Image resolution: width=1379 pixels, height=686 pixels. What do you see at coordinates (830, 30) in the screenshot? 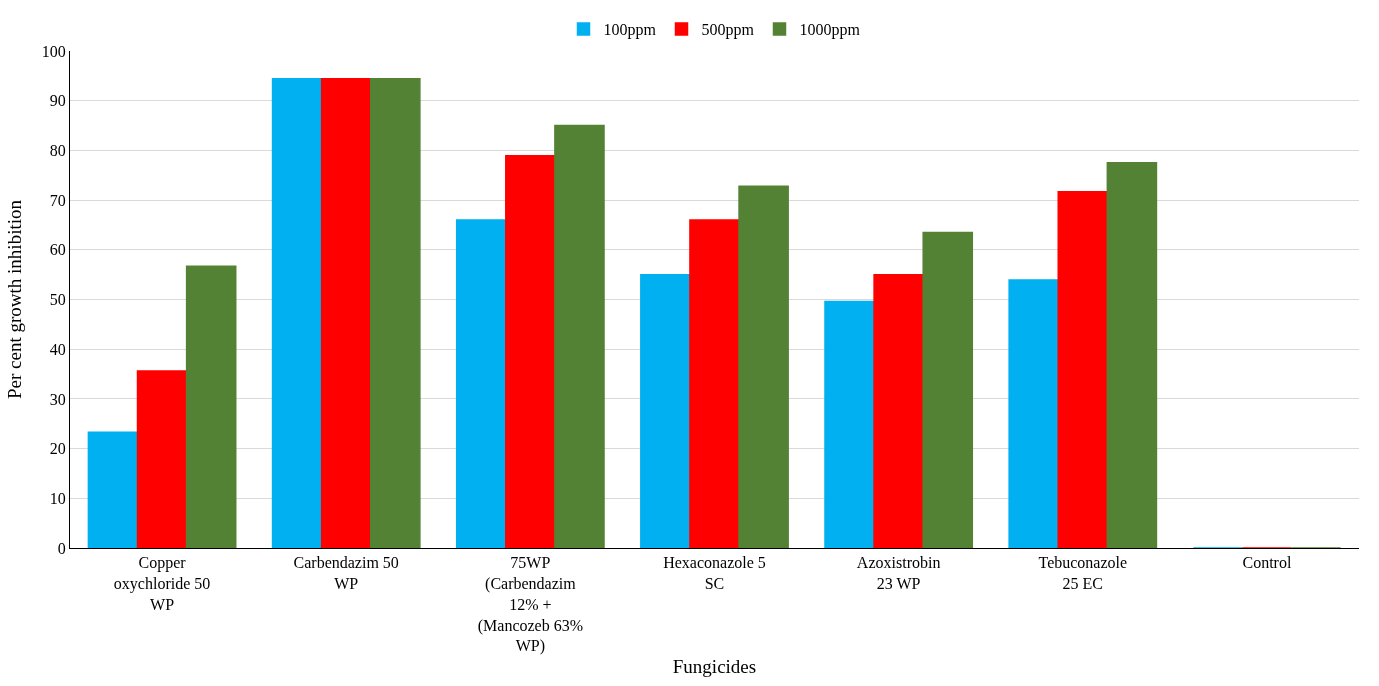
I see `legend-label: 1000ppm` at bounding box center [830, 30].